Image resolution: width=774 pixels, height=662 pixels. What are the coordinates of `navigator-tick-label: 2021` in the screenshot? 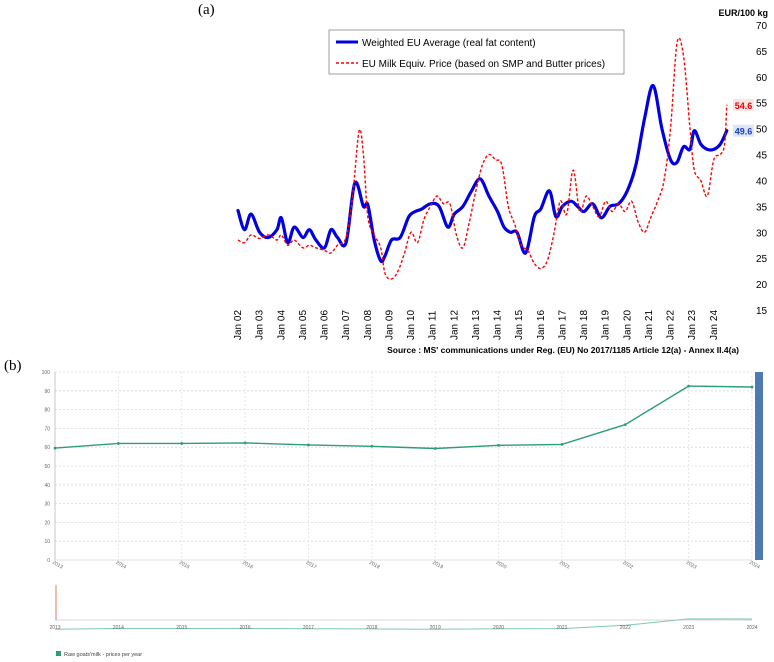 It's located at (561, 628).